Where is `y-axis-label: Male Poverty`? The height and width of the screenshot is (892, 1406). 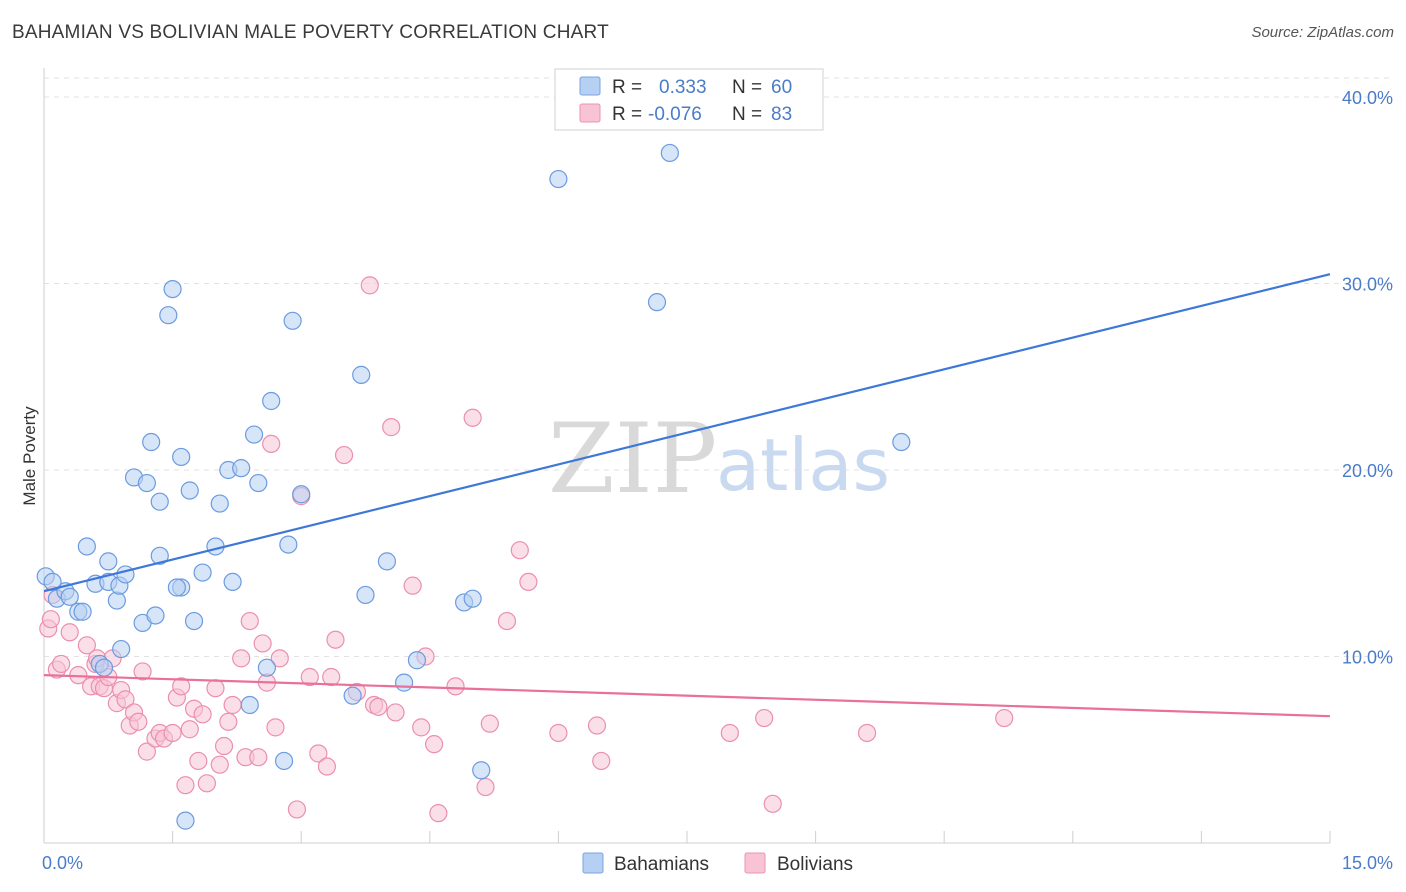
y-axis-label: Male Poverty is located at coordinates (29, 456).